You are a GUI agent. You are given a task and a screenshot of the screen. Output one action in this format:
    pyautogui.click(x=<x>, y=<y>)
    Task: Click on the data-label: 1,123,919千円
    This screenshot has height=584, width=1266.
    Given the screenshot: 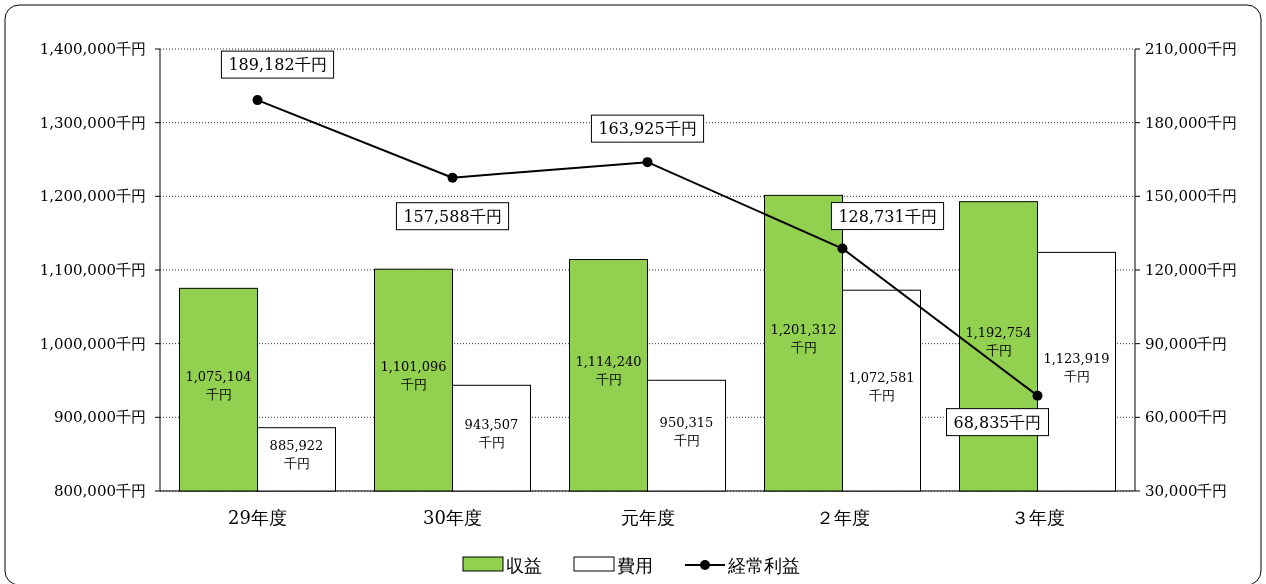 What is the action you would take?
    pyautogui.click(x=1076, y=367)
    